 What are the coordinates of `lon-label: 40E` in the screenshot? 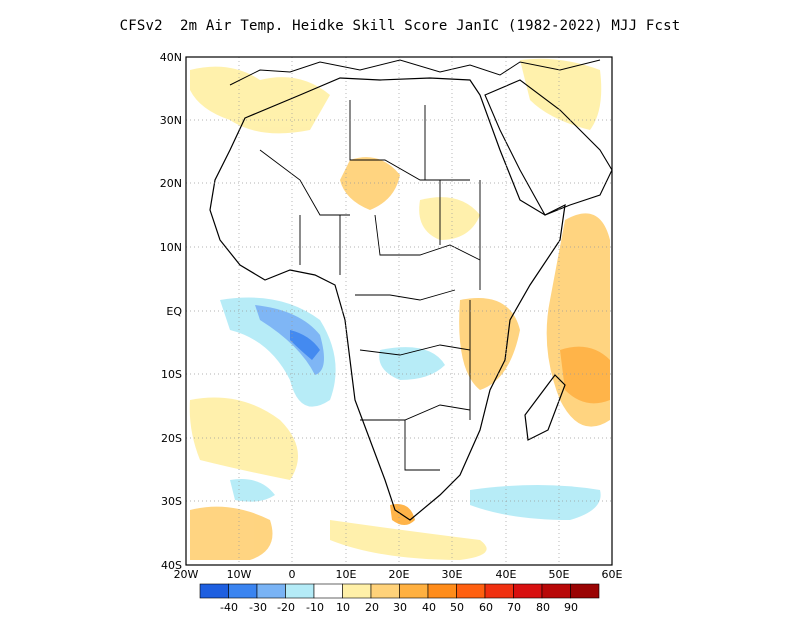 It's located at (506, 574).